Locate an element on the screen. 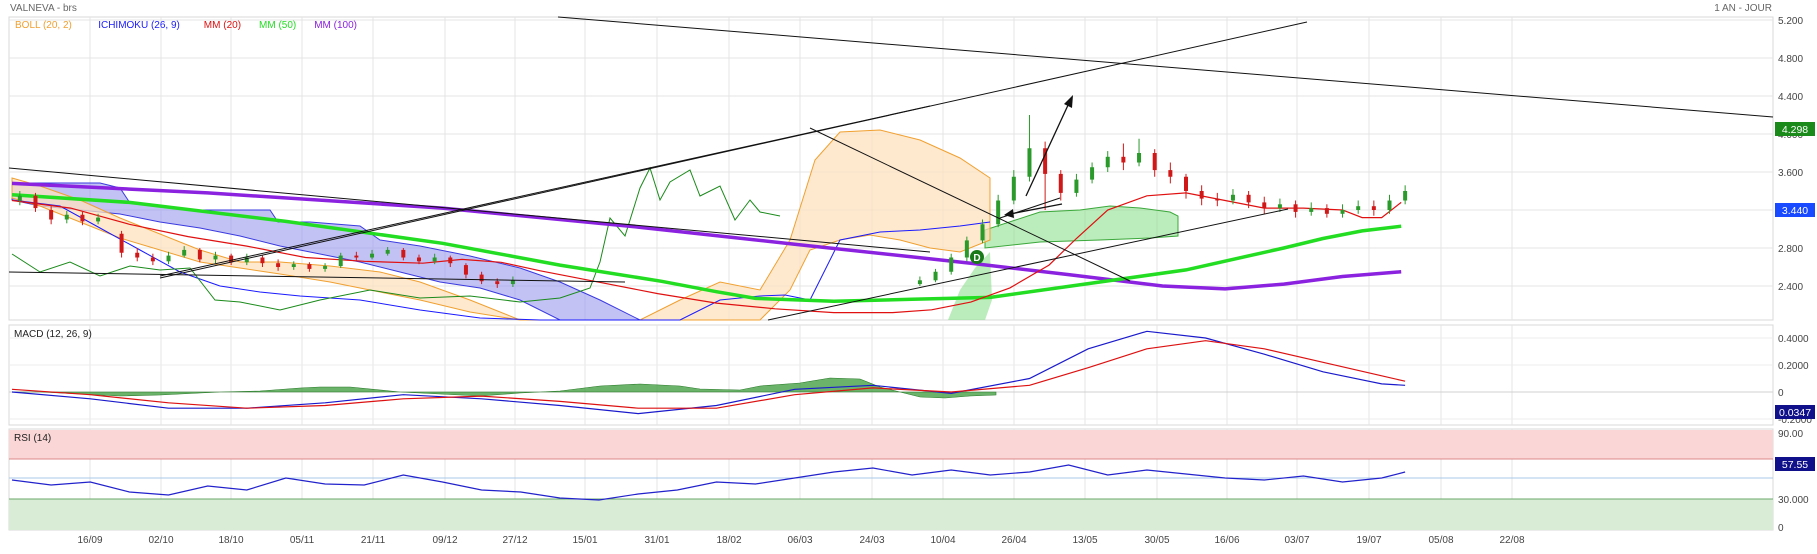  price-y-tick-label: 2.800 is located at coordinates (1790, 249).